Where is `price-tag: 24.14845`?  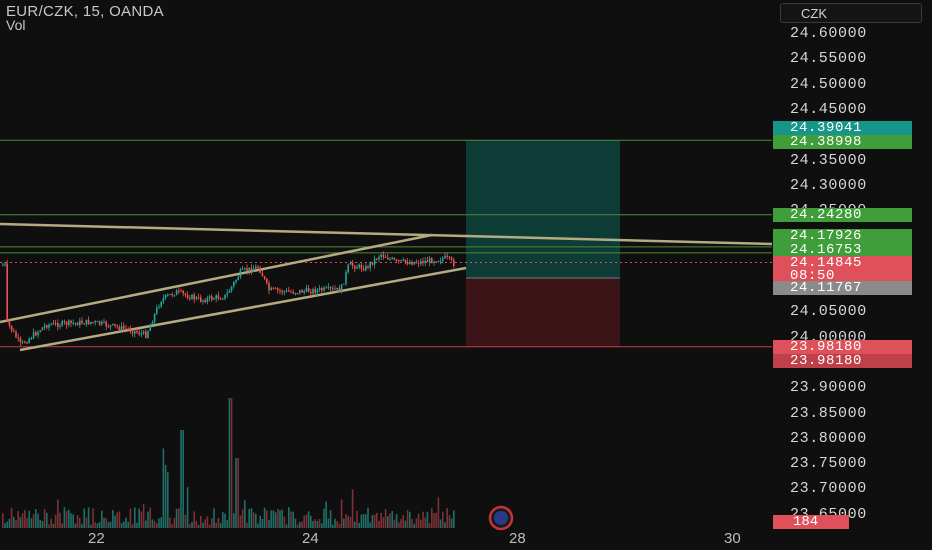
price-tag: 24.14845 is located at coordinates (842, 263).